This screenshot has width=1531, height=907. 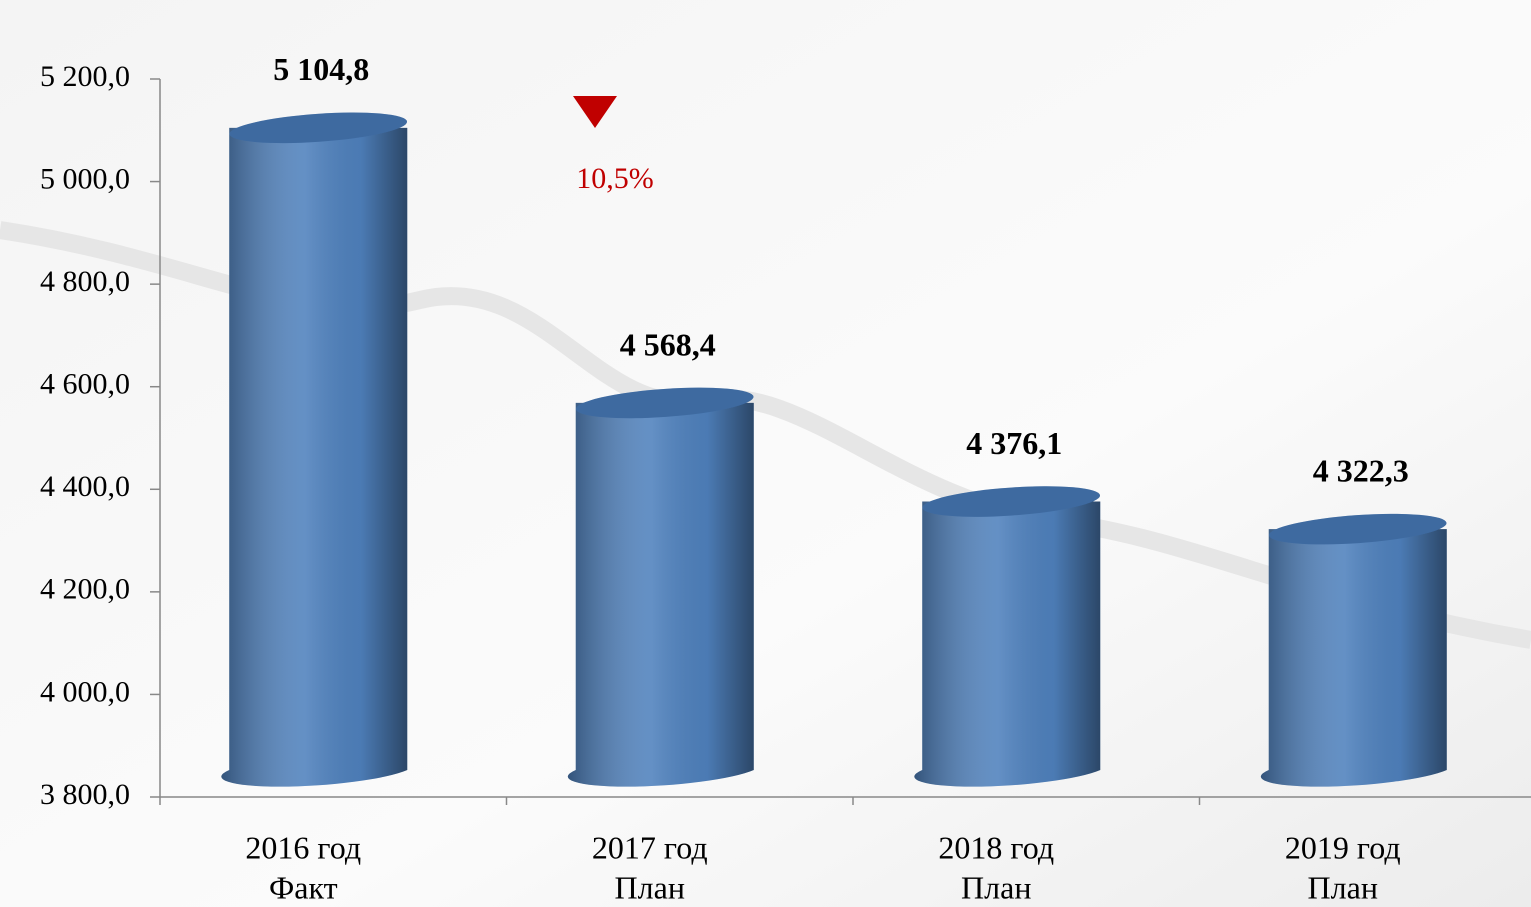 What do you see at coordinates (1361, 470) in the screenshot?
I see `value-label: 4 322,3` at bounding box center [1361, 470].